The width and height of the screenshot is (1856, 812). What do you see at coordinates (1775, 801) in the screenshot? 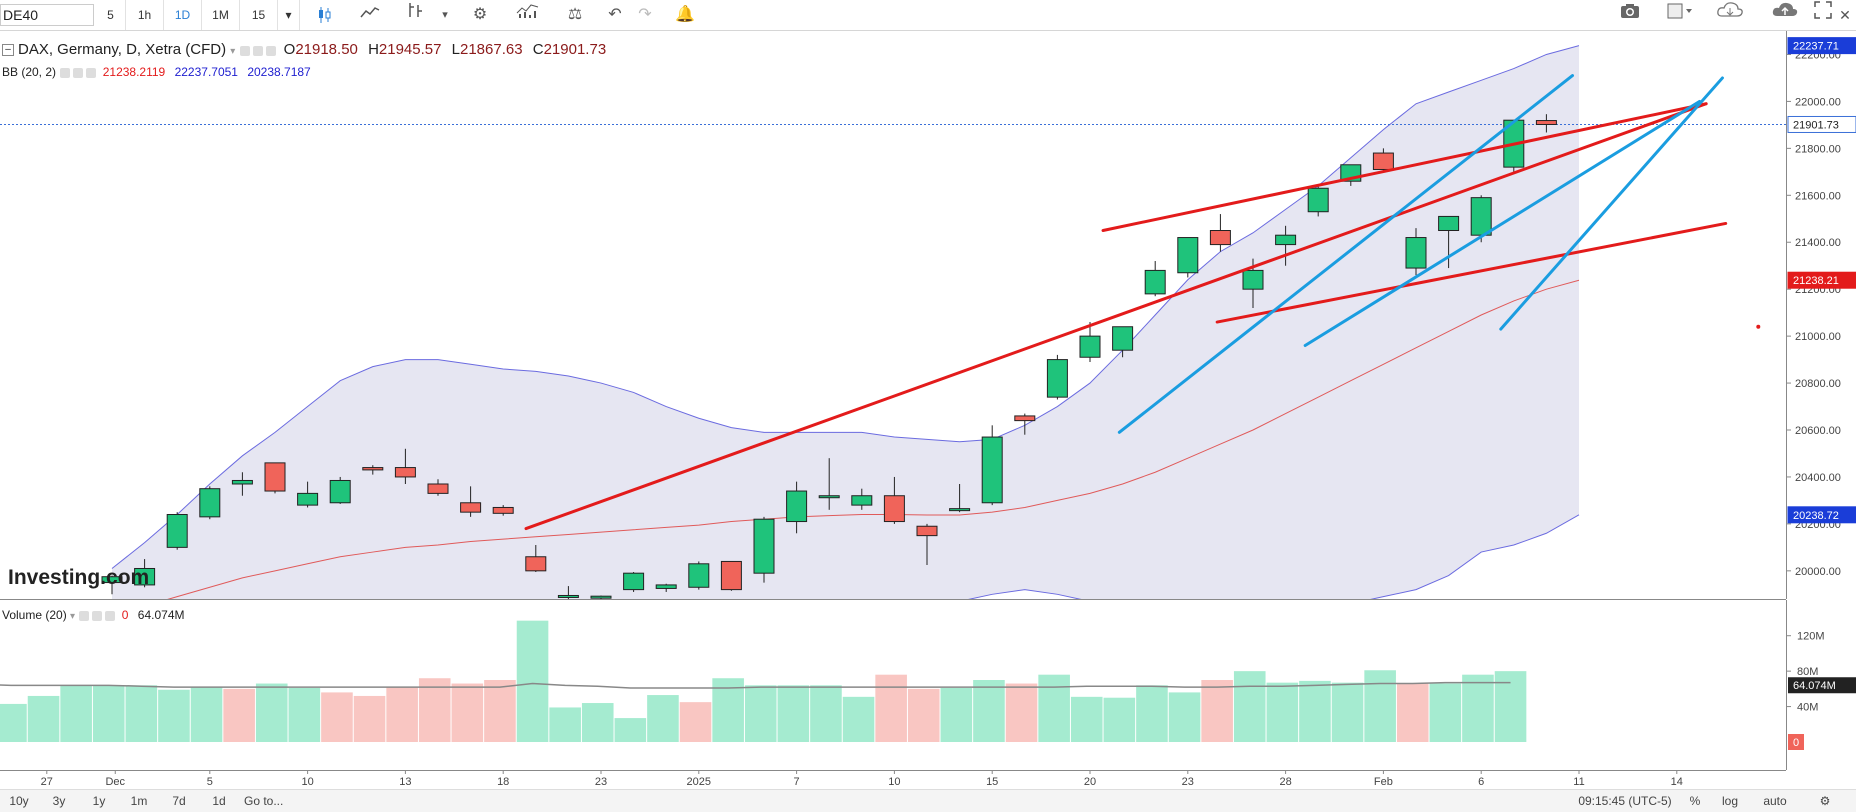
I see `auto-toggle: auto` at bounding box center [1775, 801].